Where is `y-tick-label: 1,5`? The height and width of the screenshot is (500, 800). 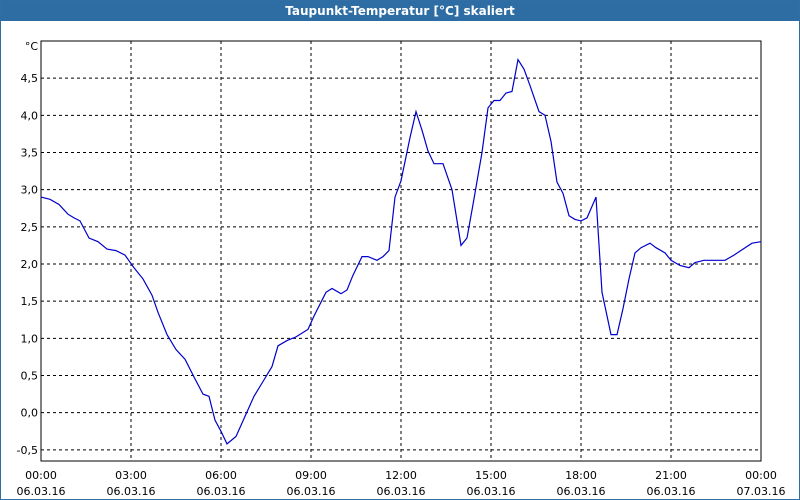
y-tick-label: 1,5 is located at coordinates (30, 301).